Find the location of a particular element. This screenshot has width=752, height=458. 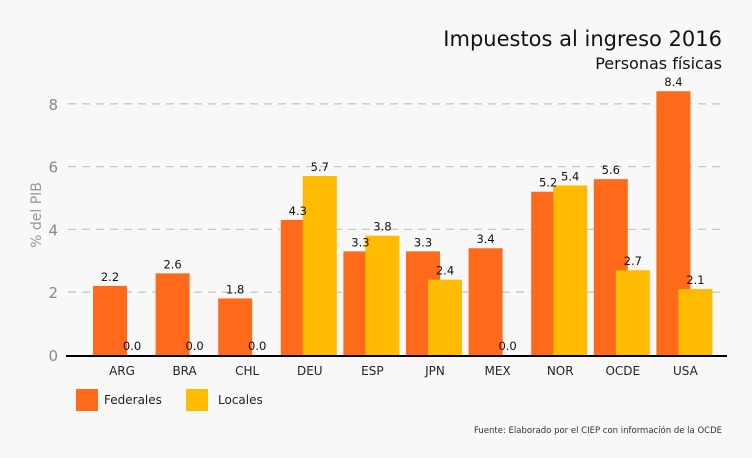

bar-federales-chl is located at coordinates (235, 326).